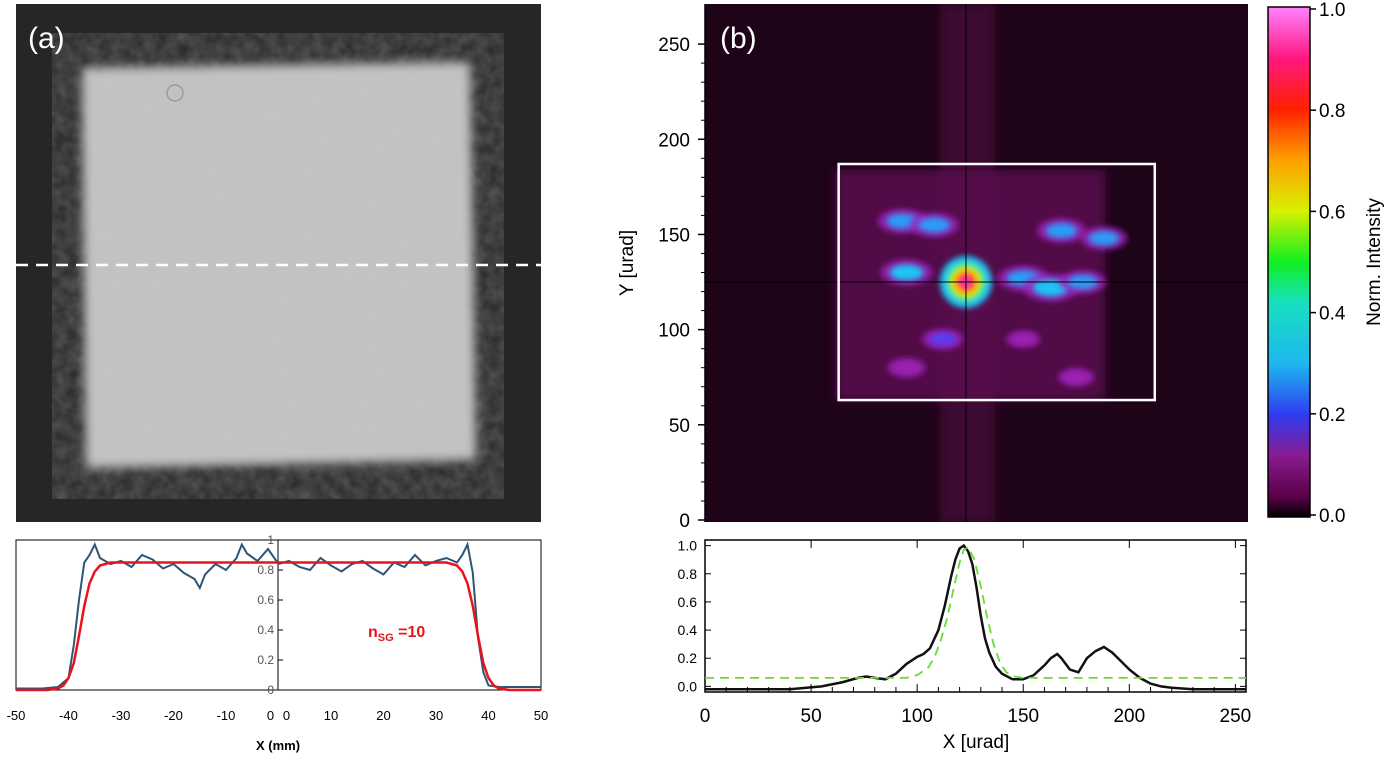  What do you see at coordinates (1289, 262) in the screenshot?
I see `colorbar-gradient` at bounding box center [1289, 262].